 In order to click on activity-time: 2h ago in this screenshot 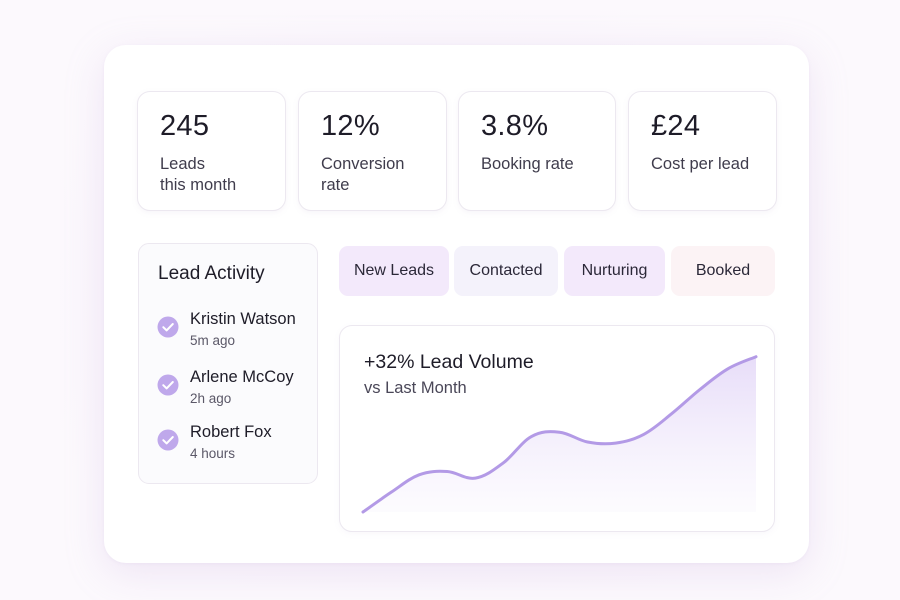, I will do `click(211, 398)`.